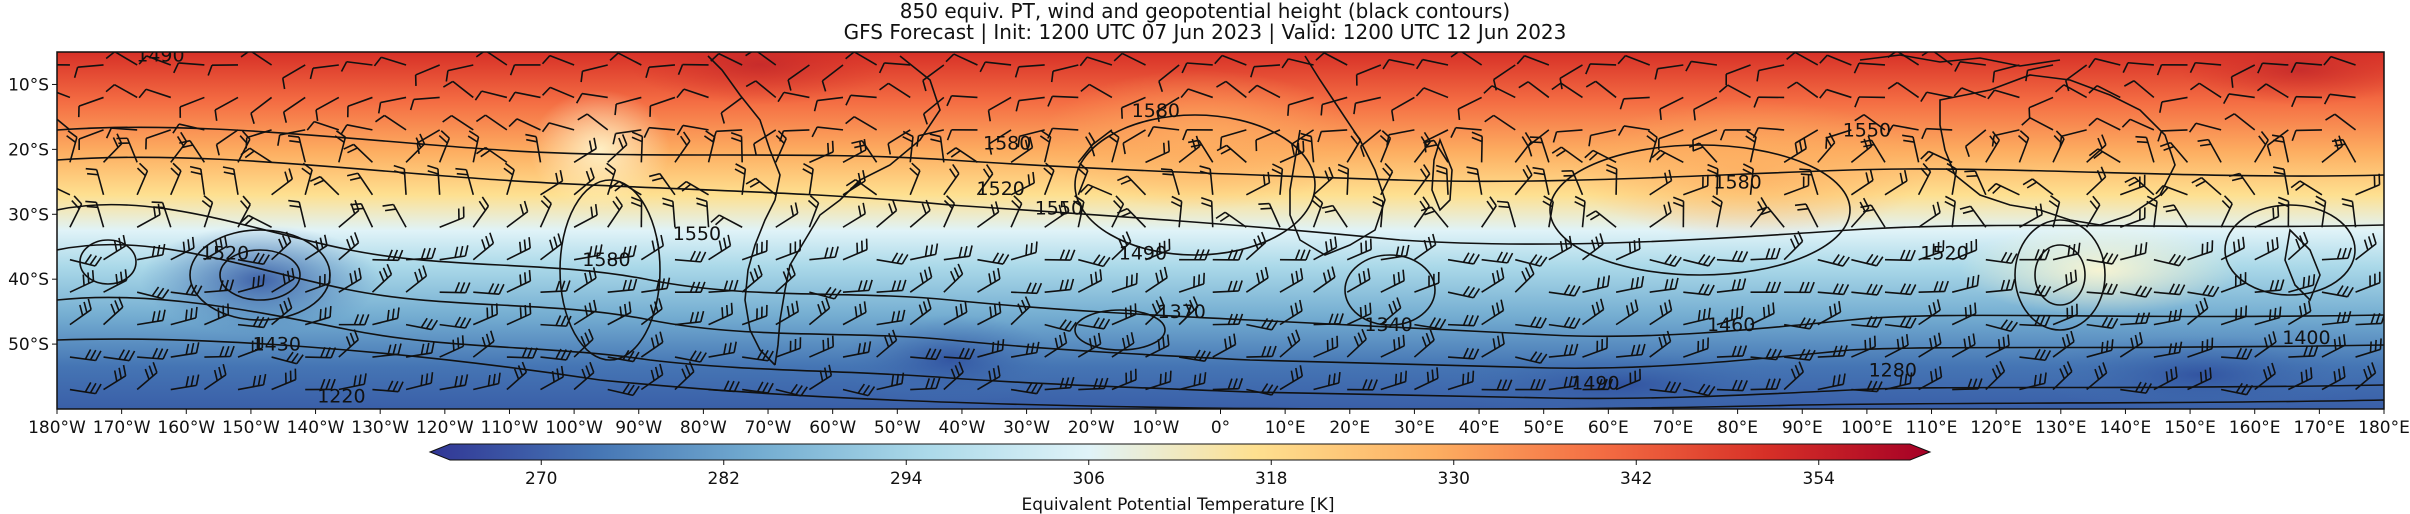  What do you see at coordinates (1180, 474) in the screenshot?
I see `colorbar-ticks: 270 282 294 306 318 330 342 354` at bounding box center [1180, 474].